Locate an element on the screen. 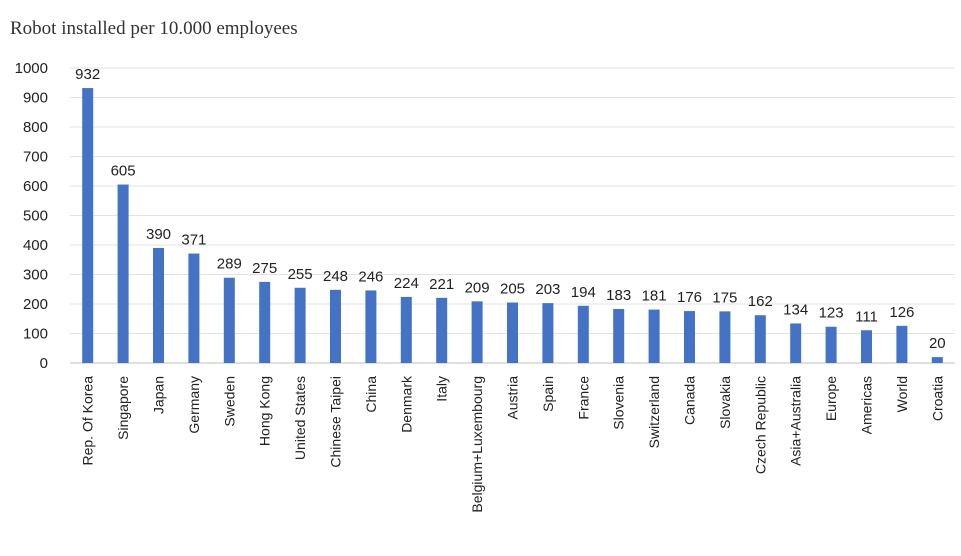 The height and width of the screenshot is (556, 961). data-label: 932 is located at coordinates (87, 74).